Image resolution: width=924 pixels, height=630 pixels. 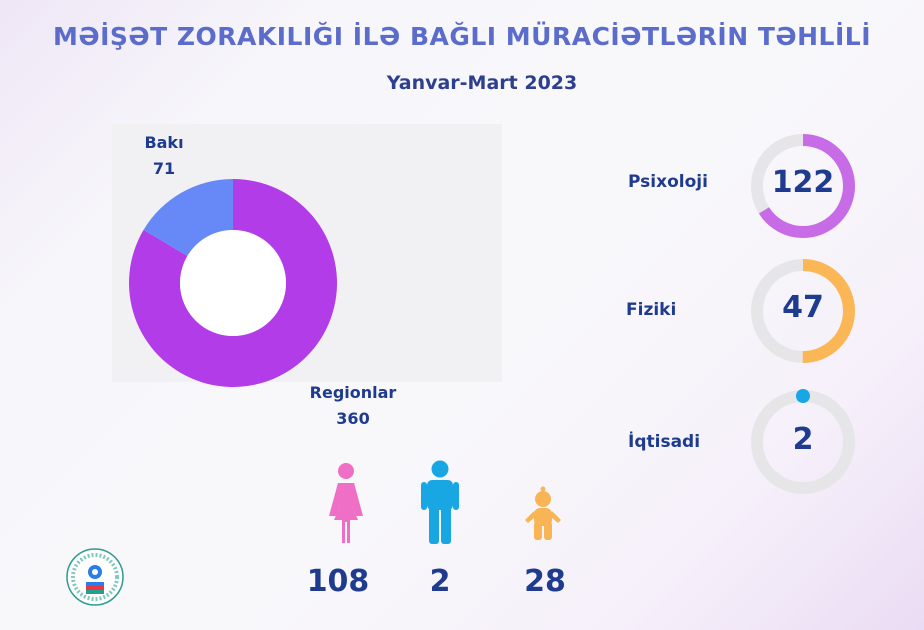 What do you see at coordinates (353, 418) in the screenshot?
I see `regions-value: 360` at bounding box center [353, 418].